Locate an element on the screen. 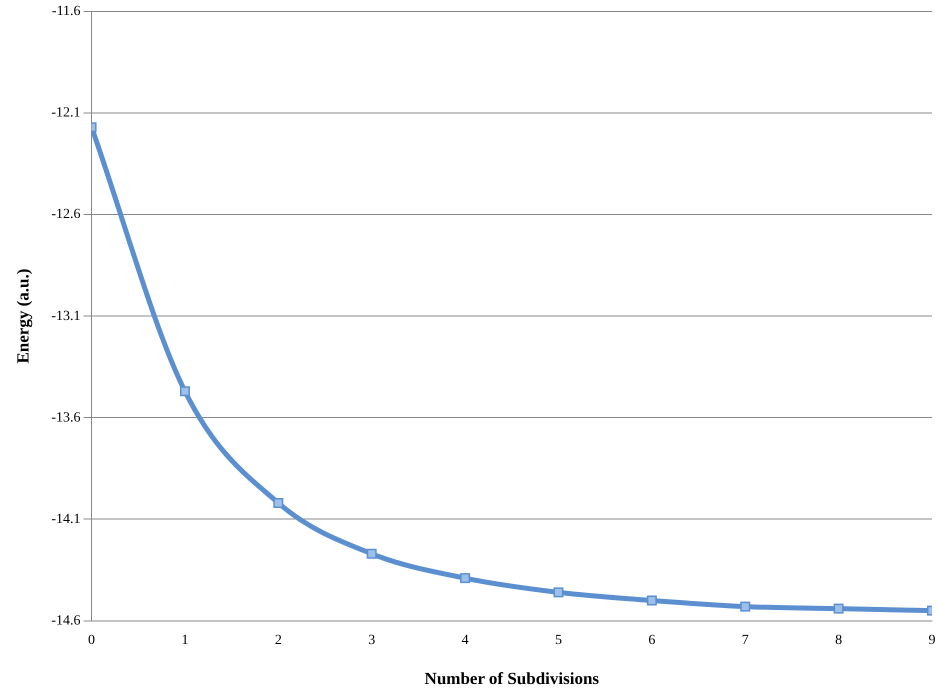  y-tick-label: -13.1 is located at coordinates (66, 316).